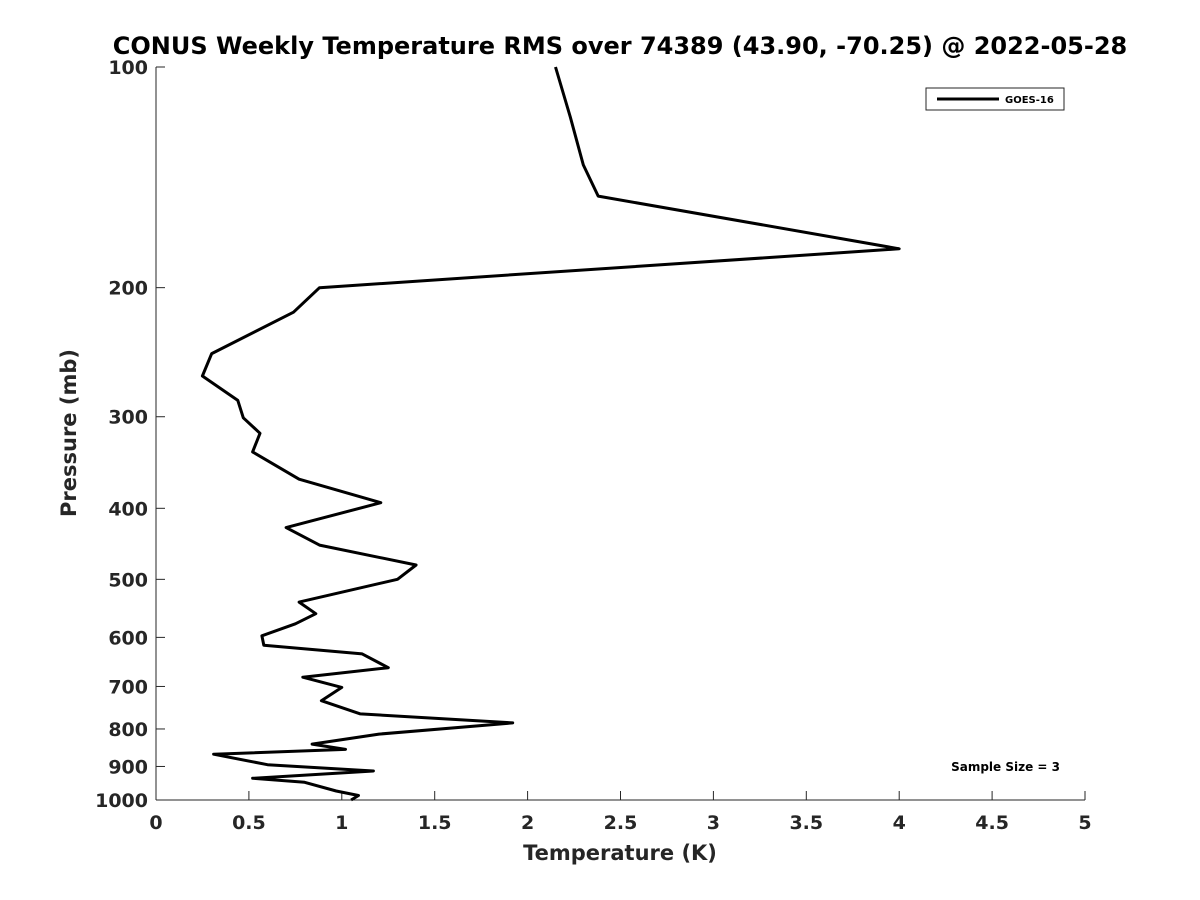 The image size is (1200, 900). What do you see at coordinates (155, 823) in the screenshot?
I see `x-tick-label: 0` at bounding box center [155, 823].